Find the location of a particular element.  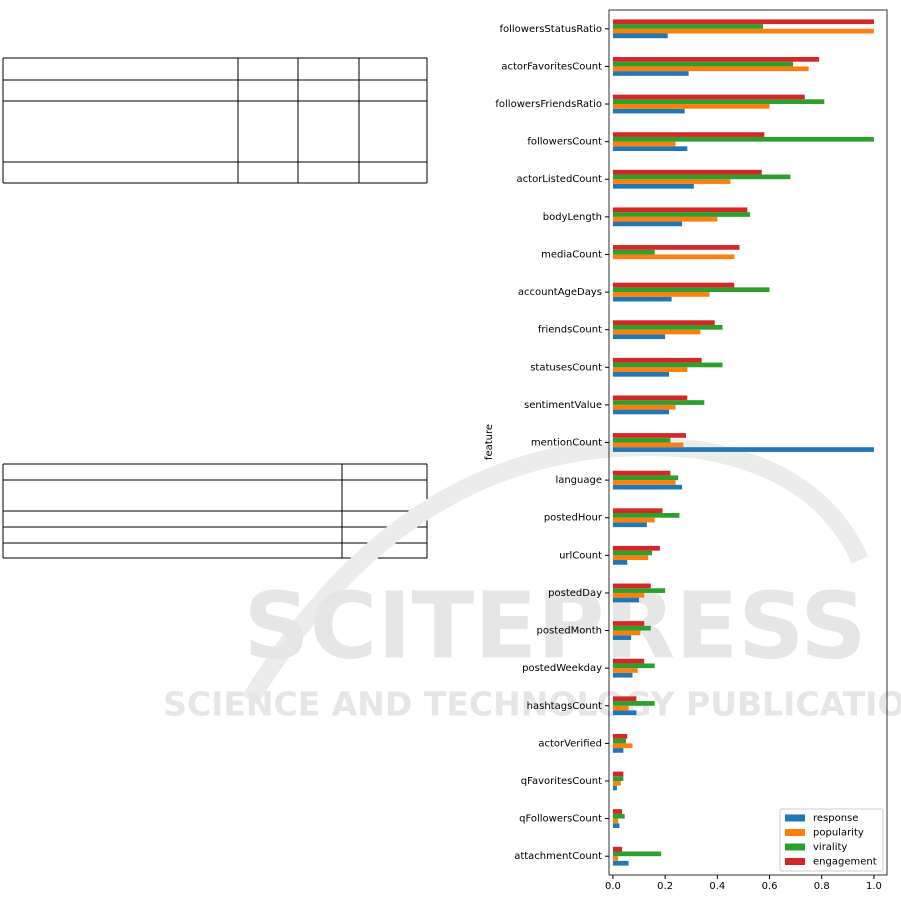

y-tick-label: attachmentCount is located at coordinates (558, 856).